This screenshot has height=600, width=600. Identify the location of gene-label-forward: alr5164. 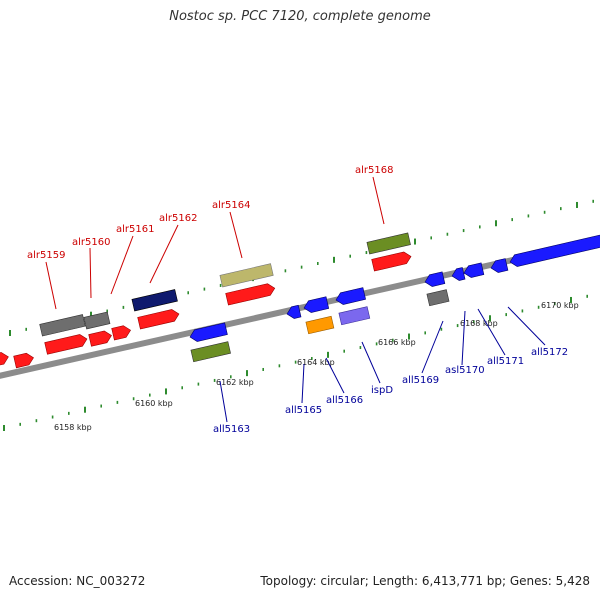
(231, 205).